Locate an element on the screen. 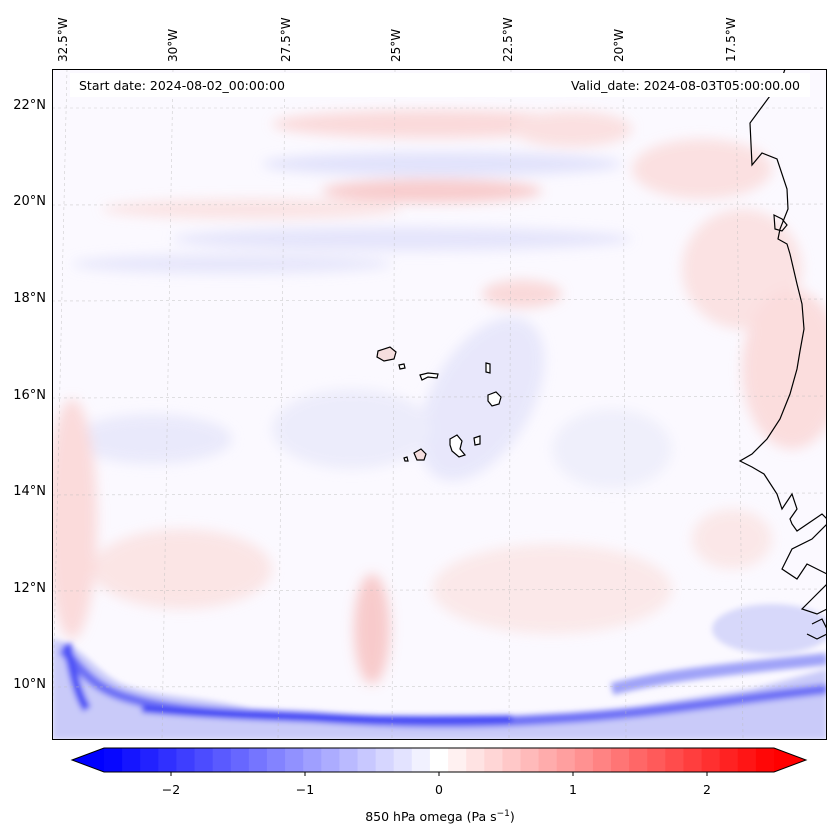  lat-label-18n: 18°N is located at coordinates (29, 298).